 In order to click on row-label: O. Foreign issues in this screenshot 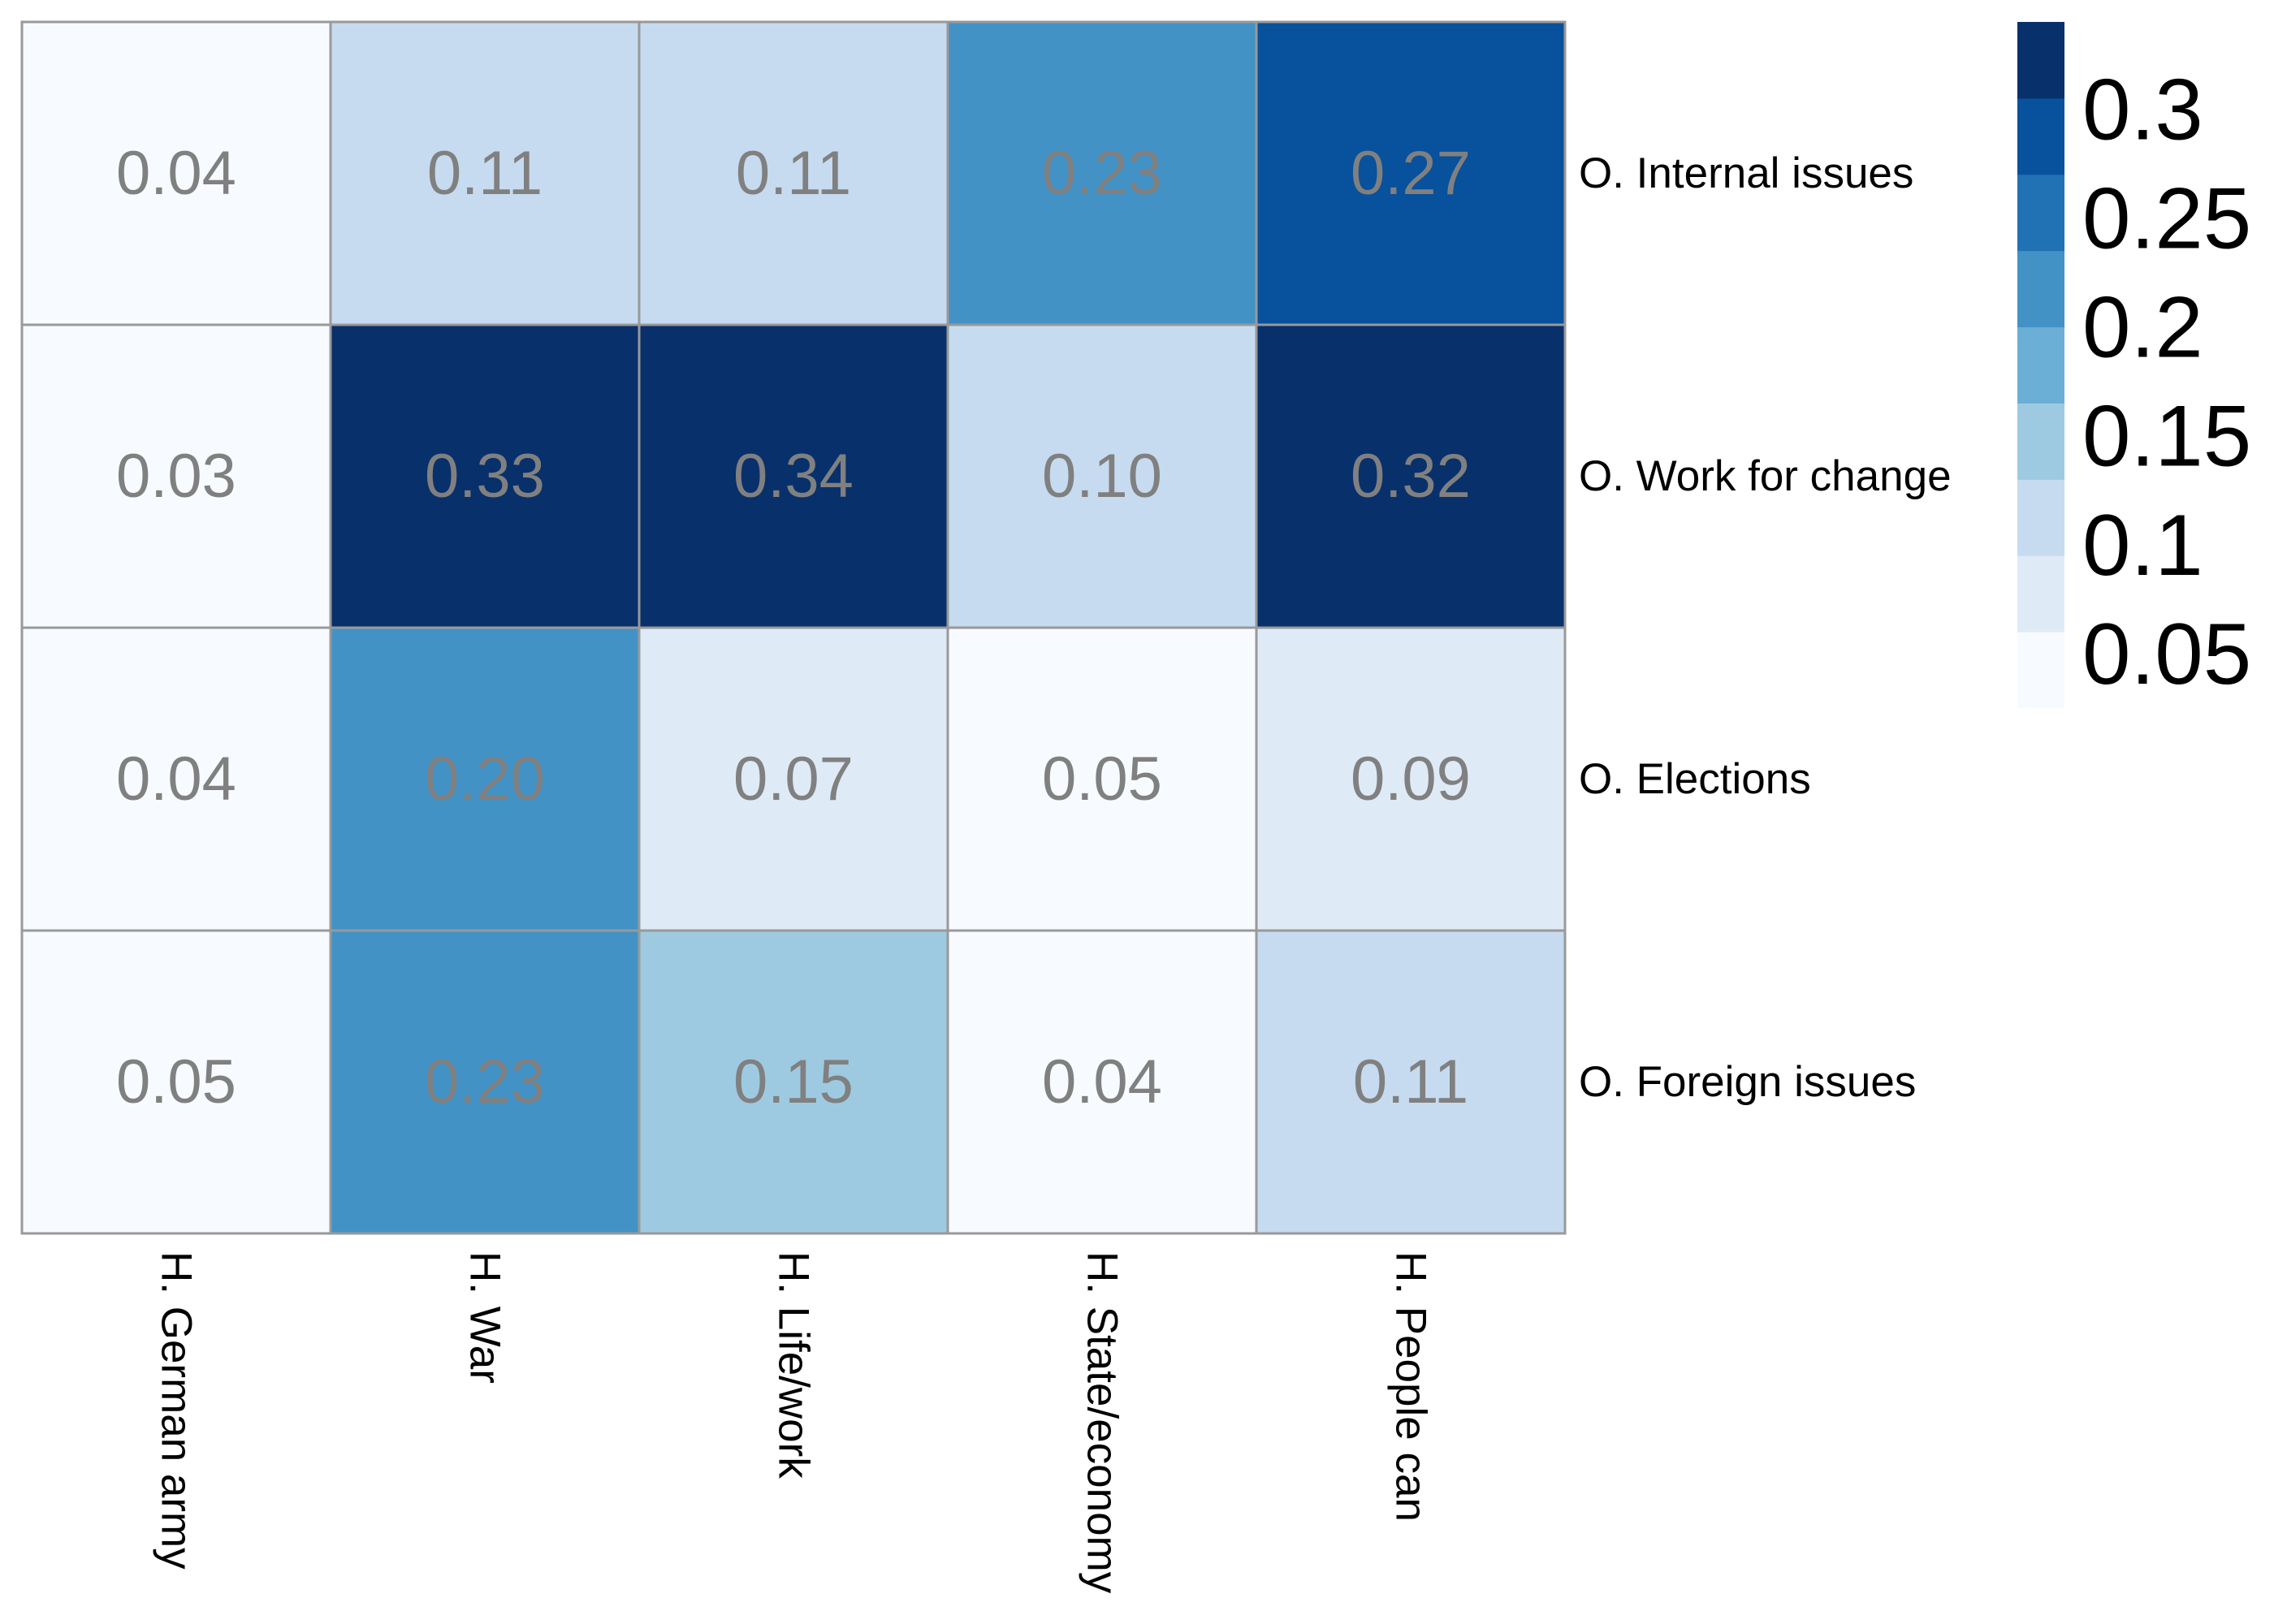, I will do `click(1748, 1082)`.